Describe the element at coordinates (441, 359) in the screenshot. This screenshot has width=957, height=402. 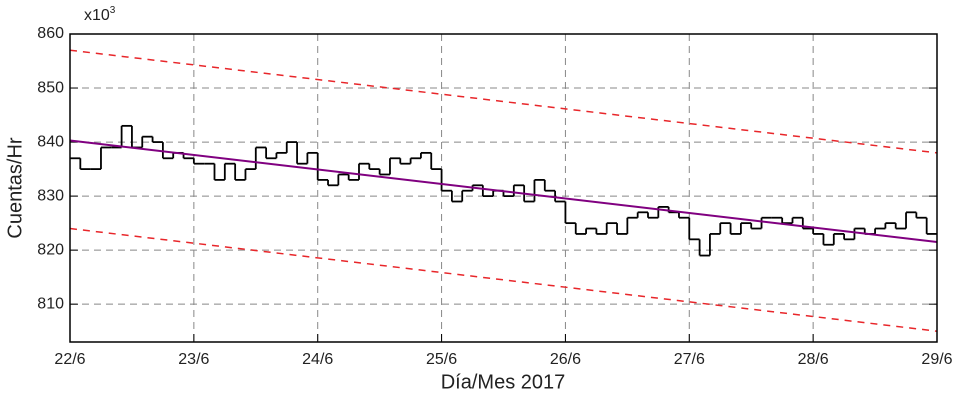
I see `x-tick-label: 25/6` at that location.